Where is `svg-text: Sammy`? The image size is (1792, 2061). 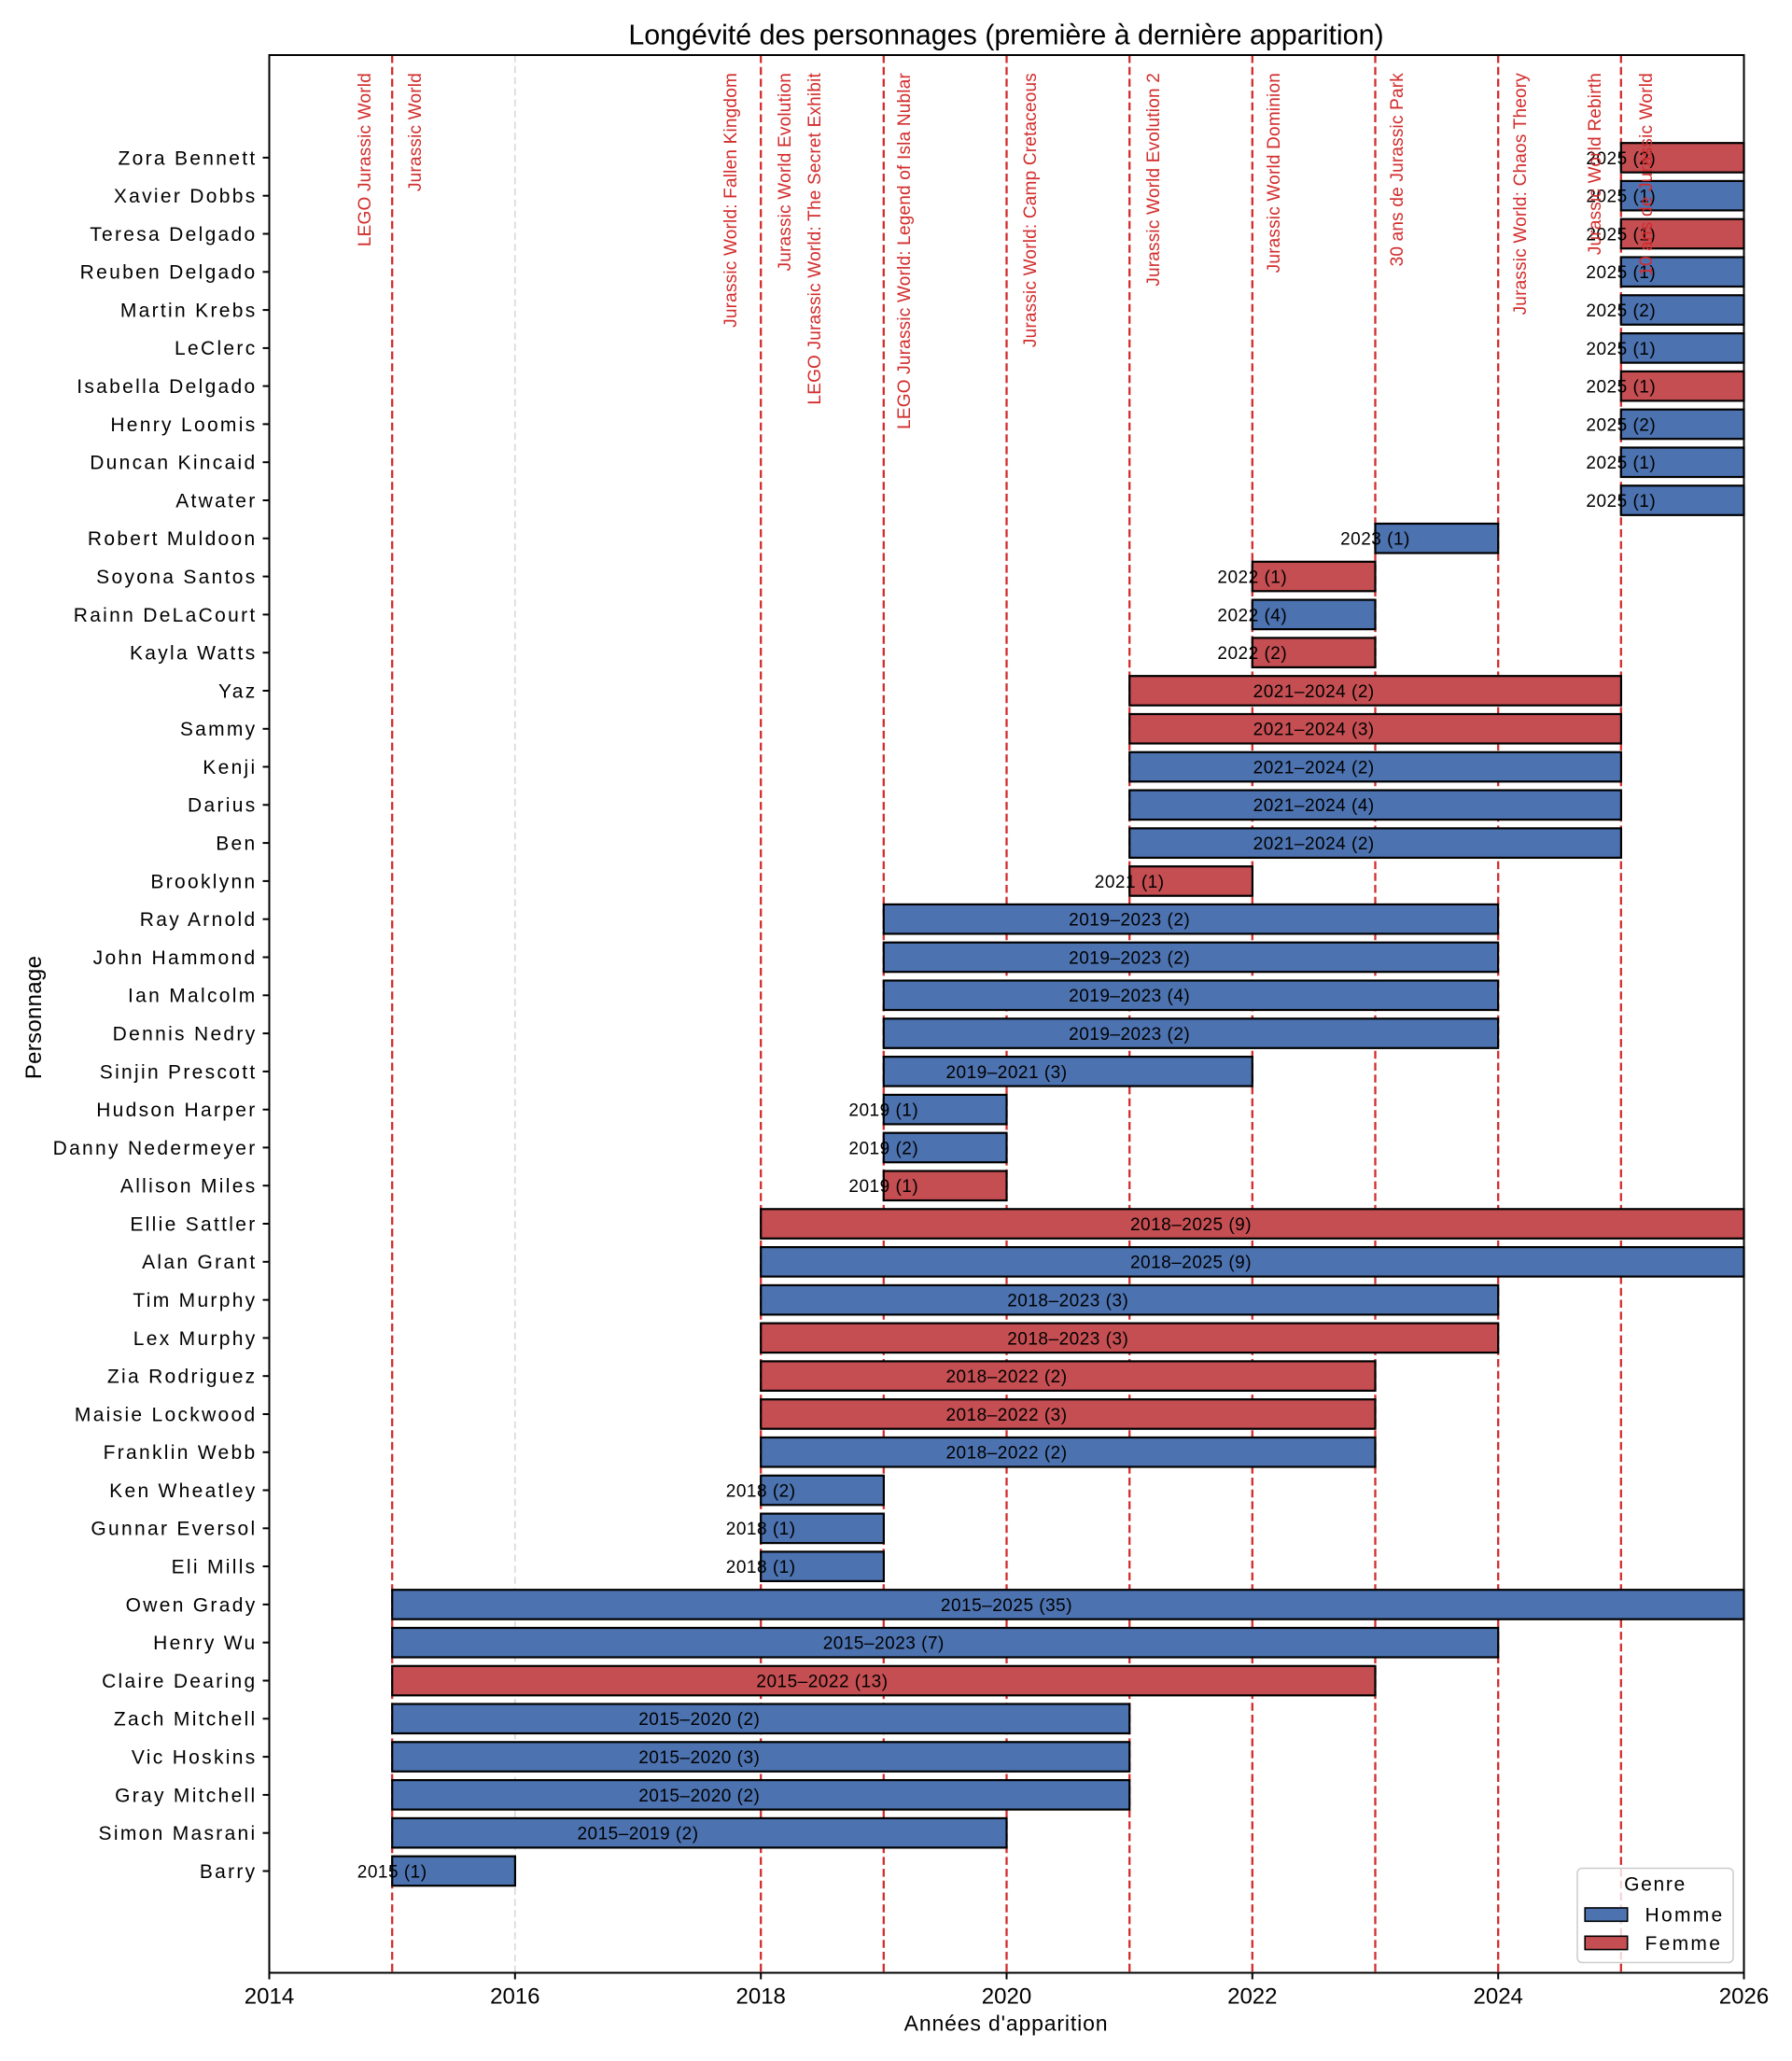
svg-text: Sammy is located at coordinates (219, 729).